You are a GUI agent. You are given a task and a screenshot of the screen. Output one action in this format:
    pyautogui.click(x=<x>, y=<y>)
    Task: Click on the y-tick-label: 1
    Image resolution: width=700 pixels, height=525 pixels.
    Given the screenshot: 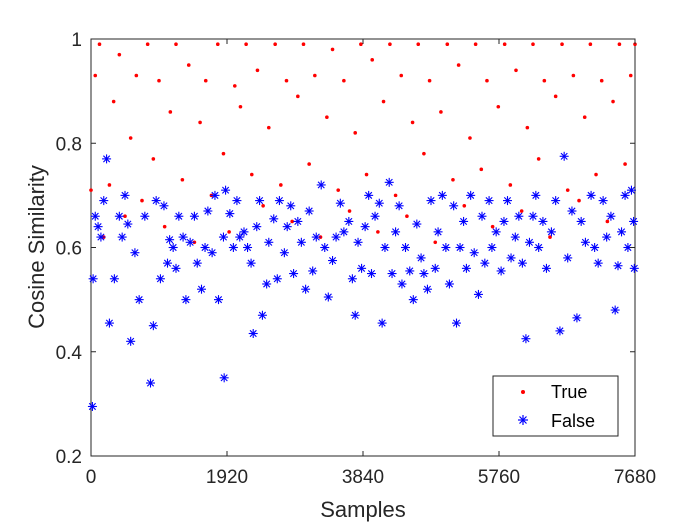 What is the action you would take?
    pyautogui.click(x=76, y=40)
    